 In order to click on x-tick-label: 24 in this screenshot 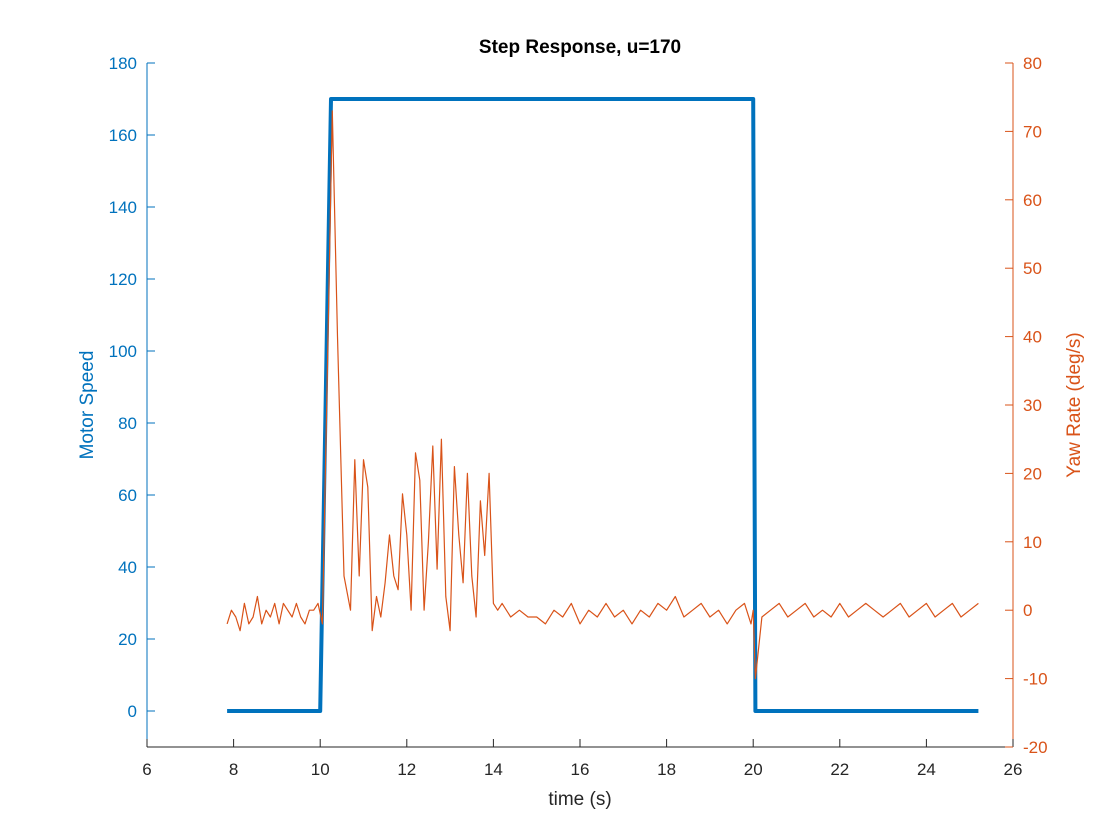, I will do `click(926, 769)`.